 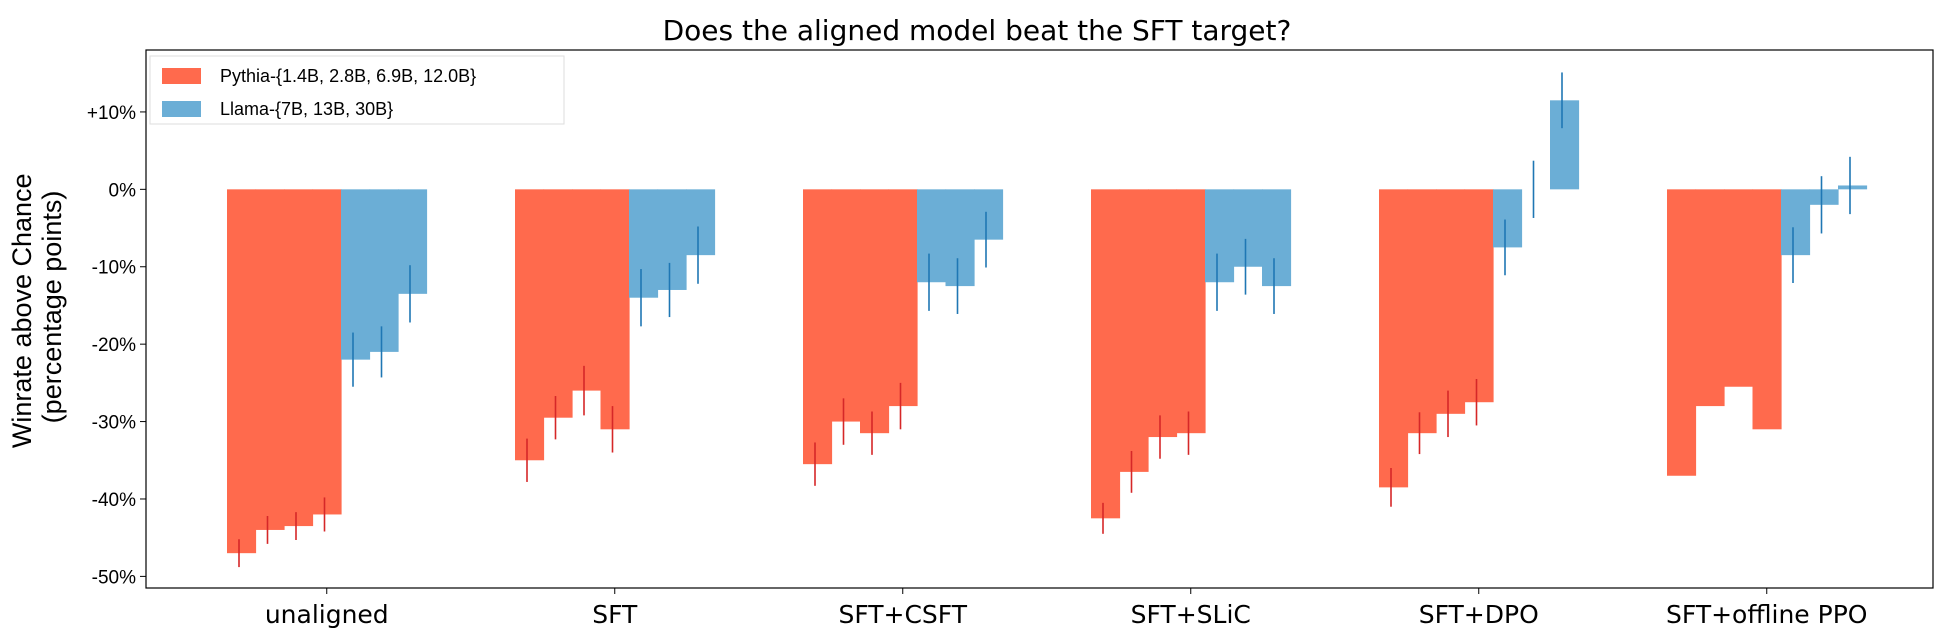 I want to click on x-tick-label-5: SFT+offline PPO, so click(x=1766, y=614).